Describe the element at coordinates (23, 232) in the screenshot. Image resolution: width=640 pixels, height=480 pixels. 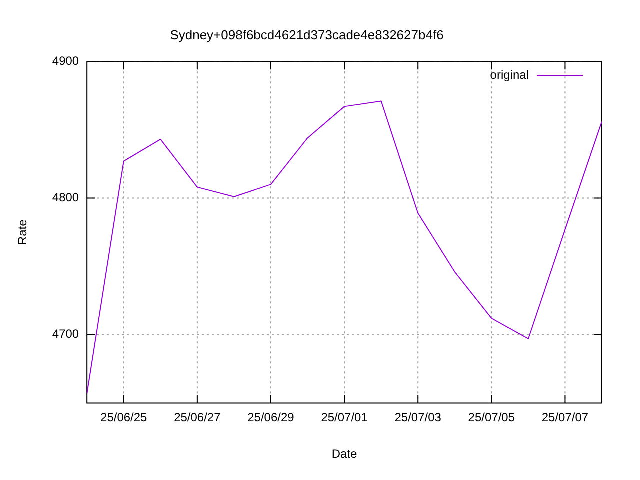
I see `y-axis-title: Rate` at that location.